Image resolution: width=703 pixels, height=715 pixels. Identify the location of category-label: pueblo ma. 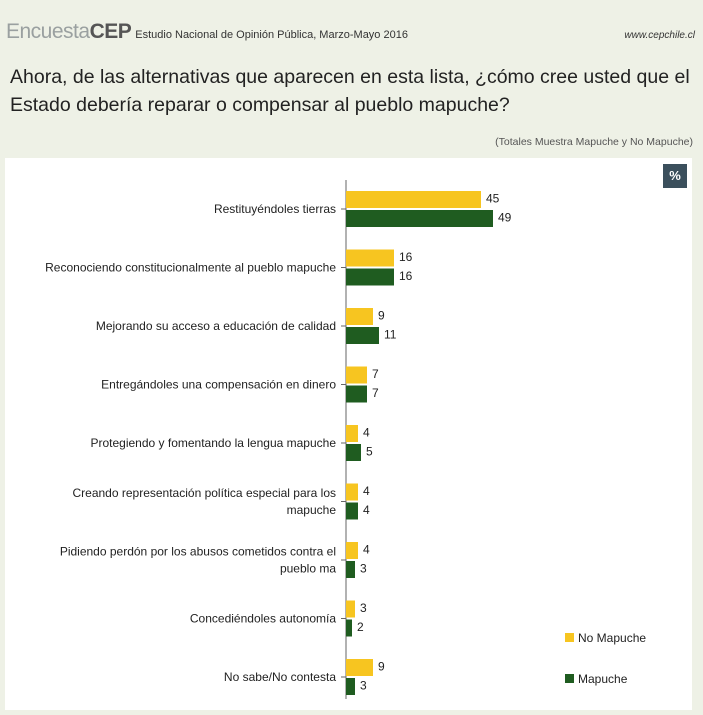
(308, 569).